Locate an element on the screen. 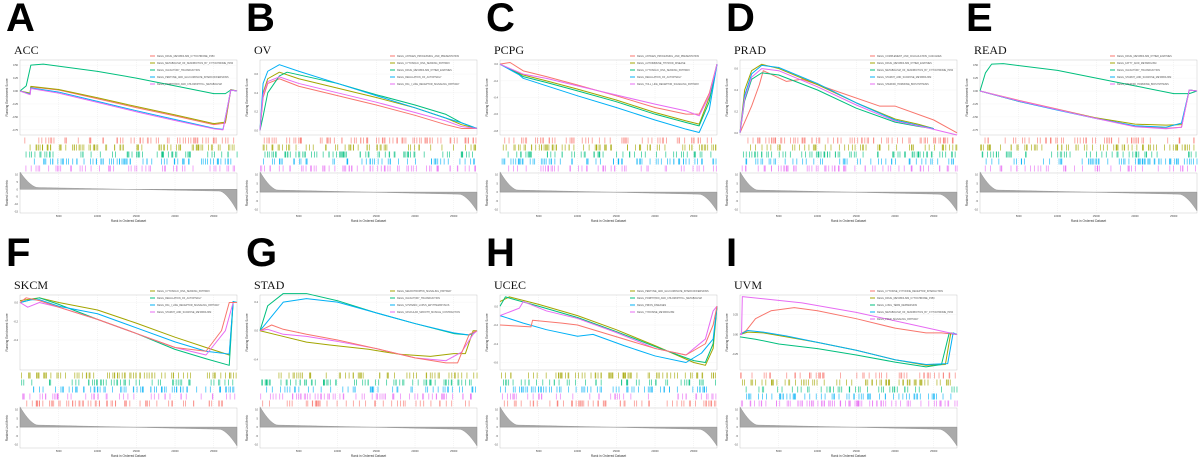 This screenshot has height=470, width=1200. legend-label: KEGG_STARCH_AND_SUCROSE_METABOLISM is located at coordinates (184, 312).